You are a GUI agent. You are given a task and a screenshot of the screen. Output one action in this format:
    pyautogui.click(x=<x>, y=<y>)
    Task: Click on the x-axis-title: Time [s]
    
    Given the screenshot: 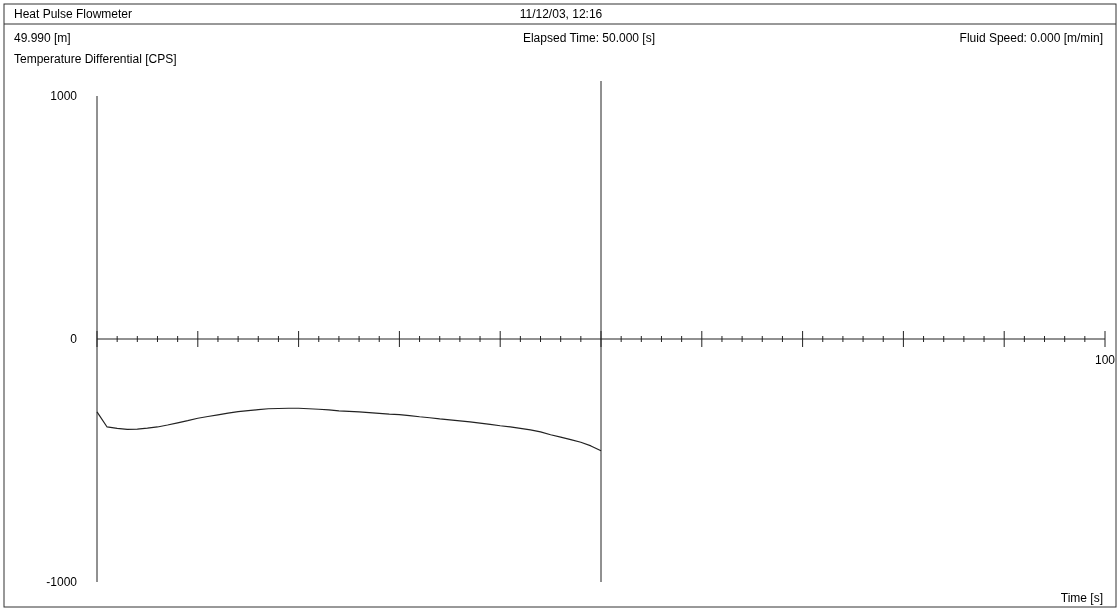 What is the action you would take?
    pyautogui.click(x=1081, y=598)
    